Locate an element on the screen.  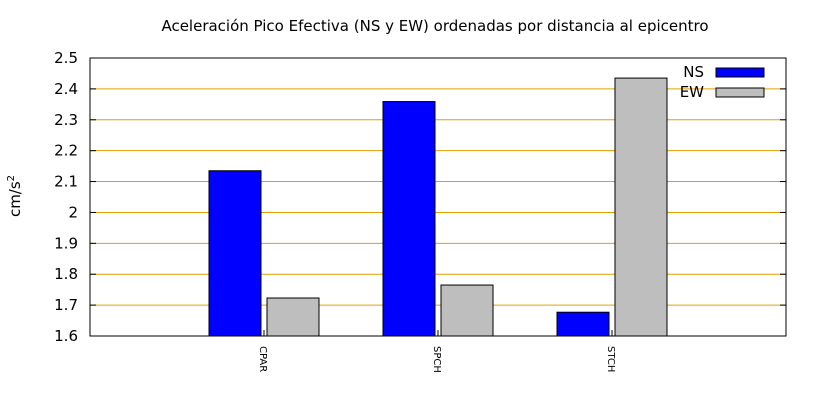
y-tick-label: 1.8 is located at coordinates (66, 274).